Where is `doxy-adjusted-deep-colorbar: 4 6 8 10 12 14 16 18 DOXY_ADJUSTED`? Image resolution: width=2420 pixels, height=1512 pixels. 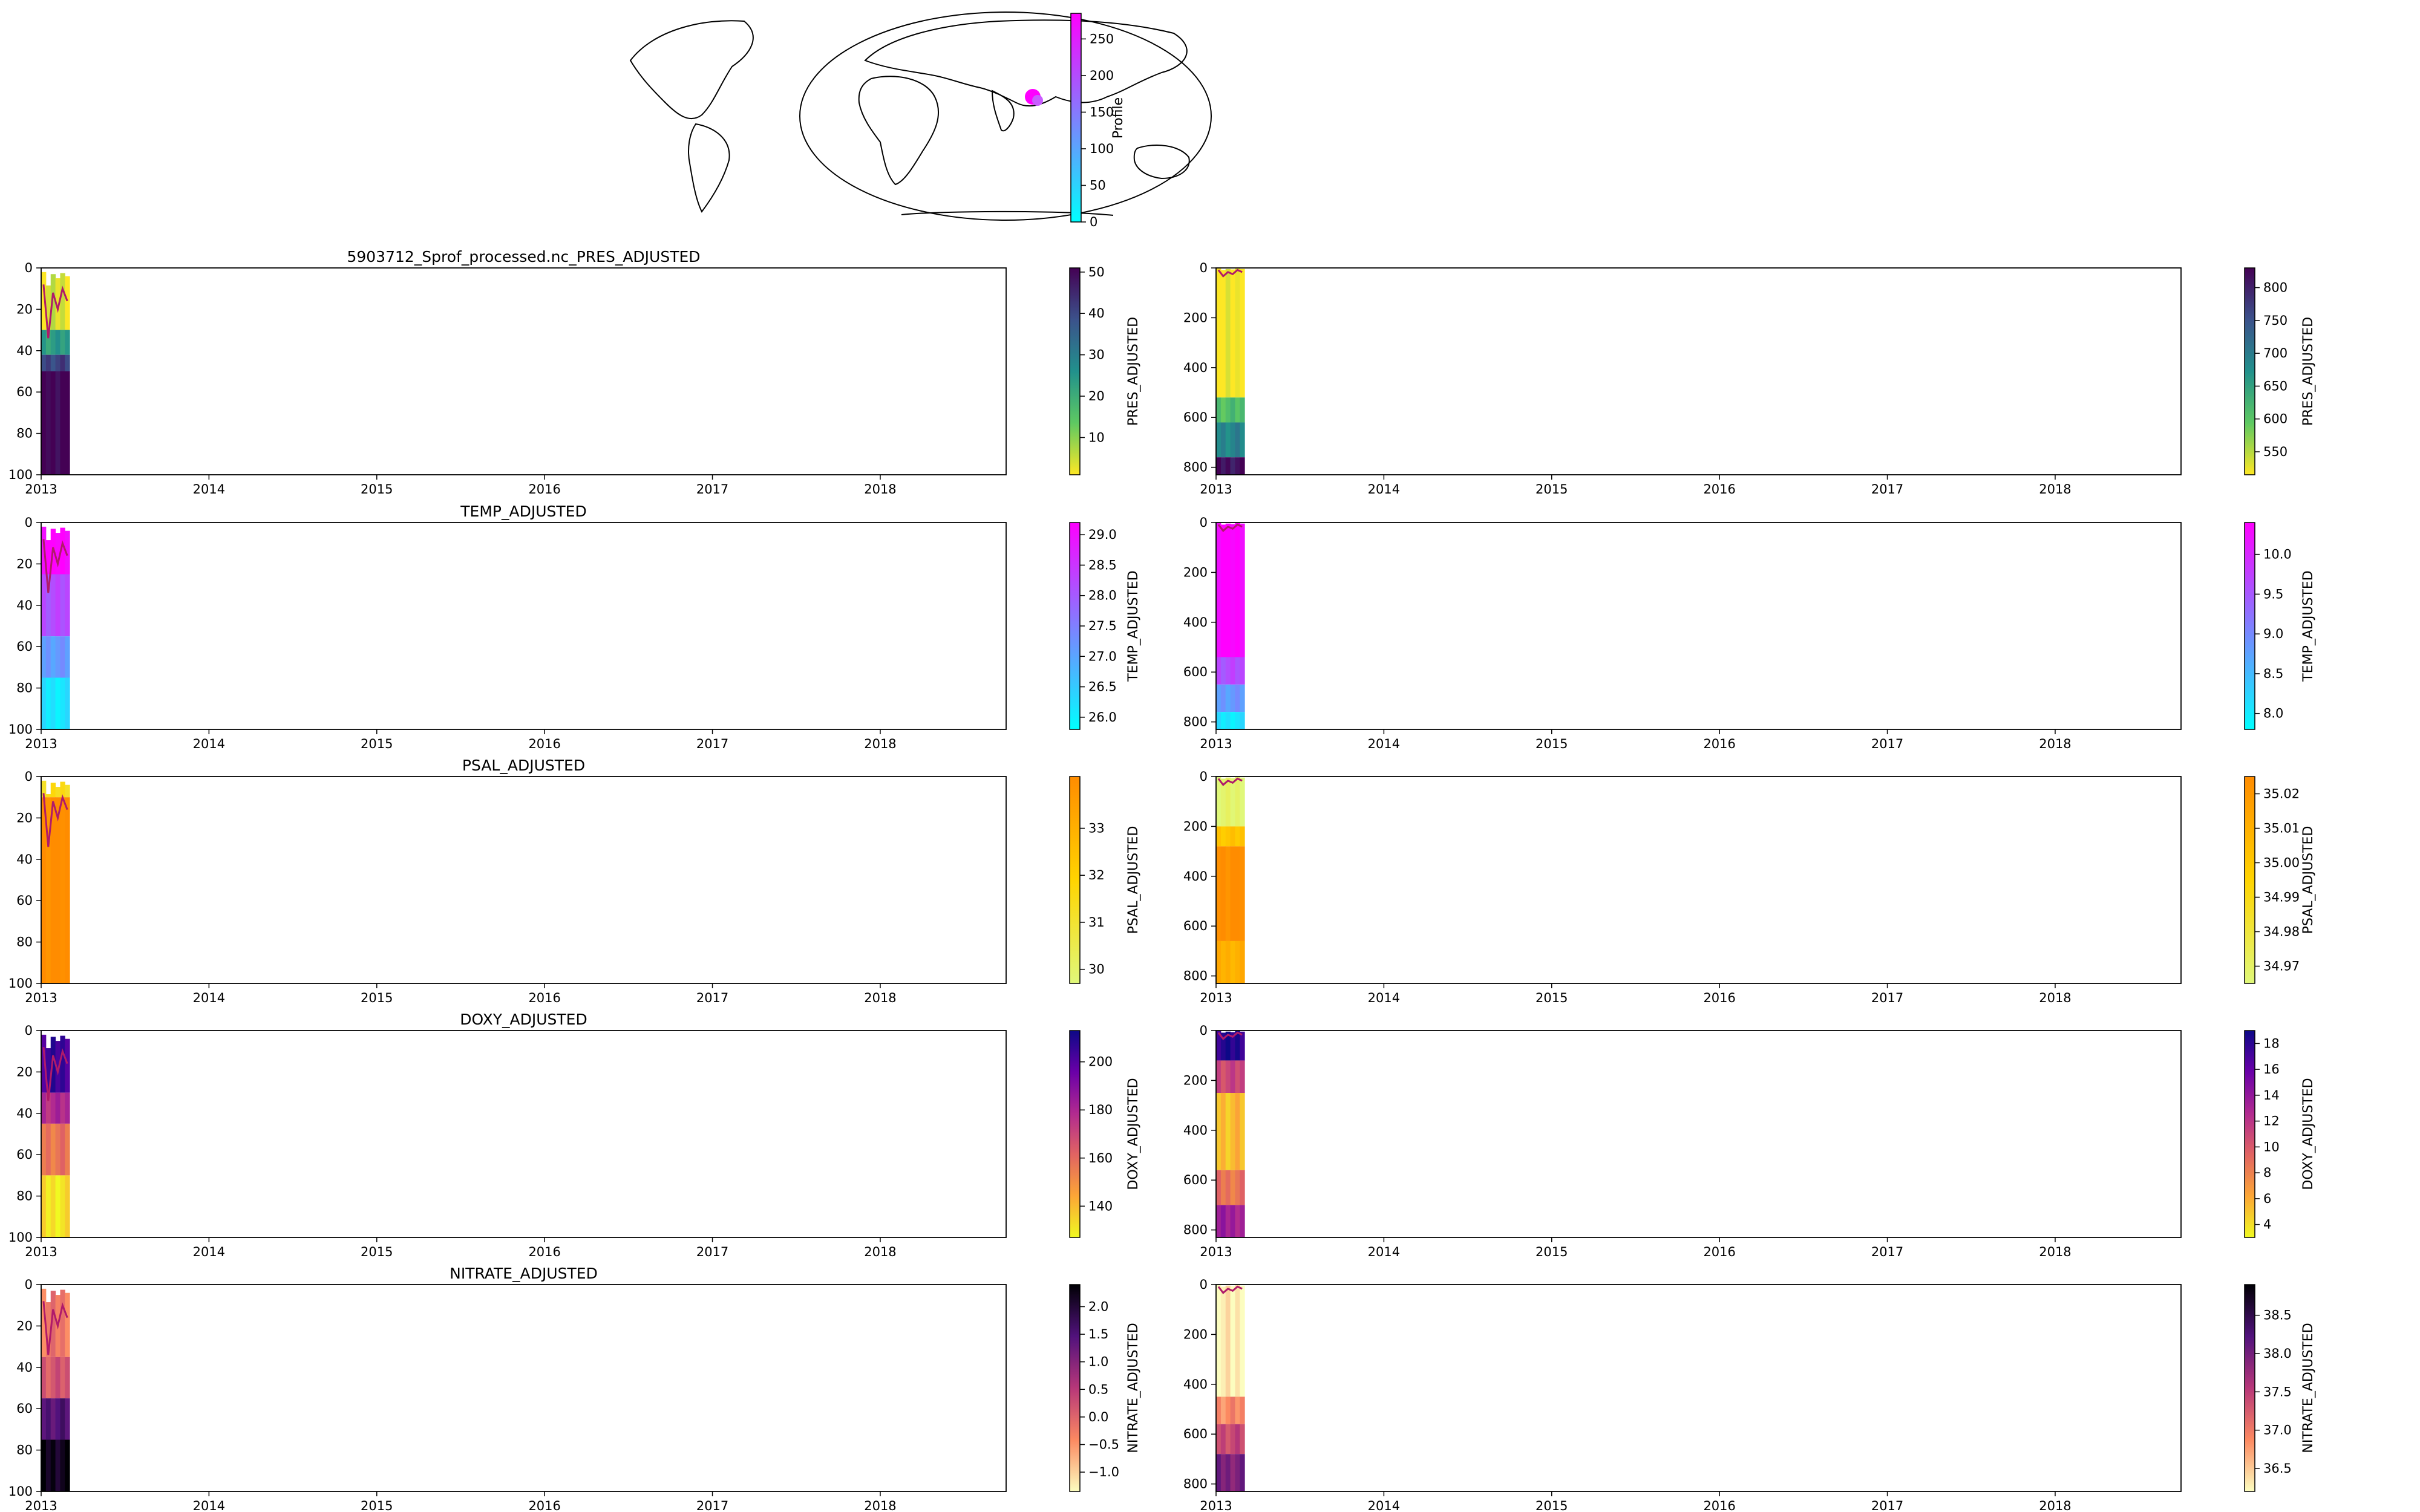 doxy-adjusted-deep-colorbar: 4 6 8 10 12 14 16 18 DOXY_ADJUSTED is located at coordinates (2280, 1134).